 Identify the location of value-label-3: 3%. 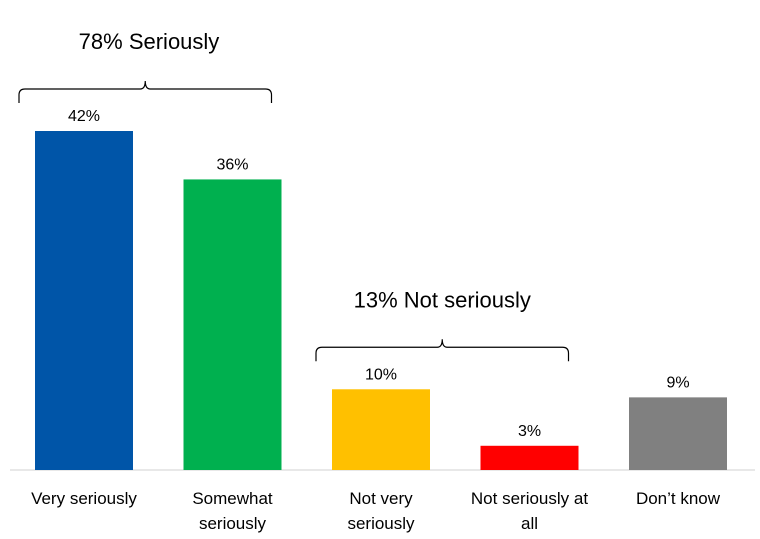
(529, 431).